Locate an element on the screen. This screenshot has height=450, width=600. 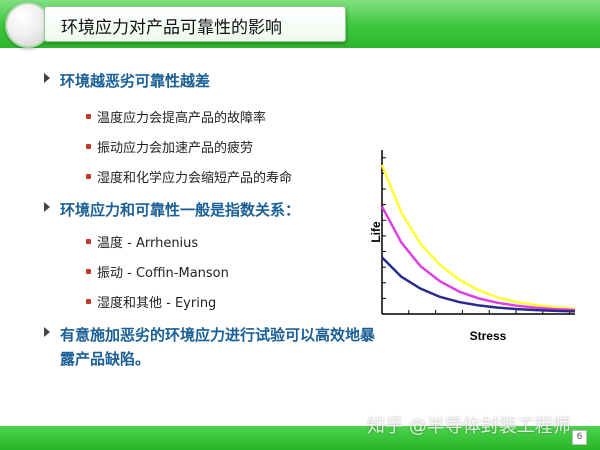
page-number: 6 is located at coordinates (579, 437).